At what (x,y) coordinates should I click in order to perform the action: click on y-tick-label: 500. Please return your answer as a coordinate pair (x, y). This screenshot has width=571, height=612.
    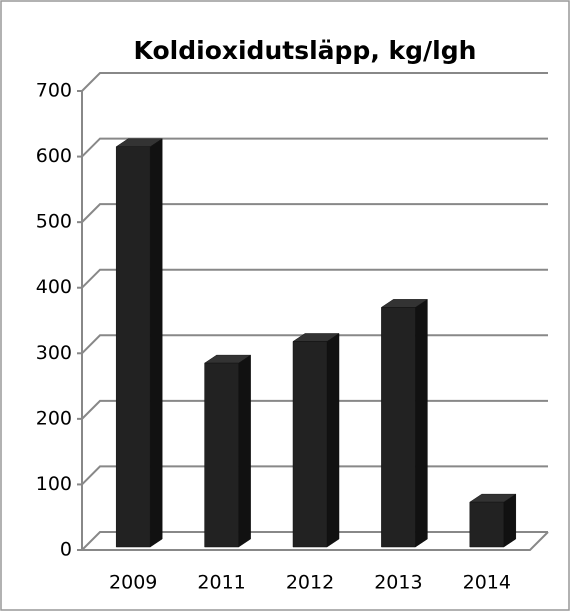
    Looking at the image, I should click on (54, 222).